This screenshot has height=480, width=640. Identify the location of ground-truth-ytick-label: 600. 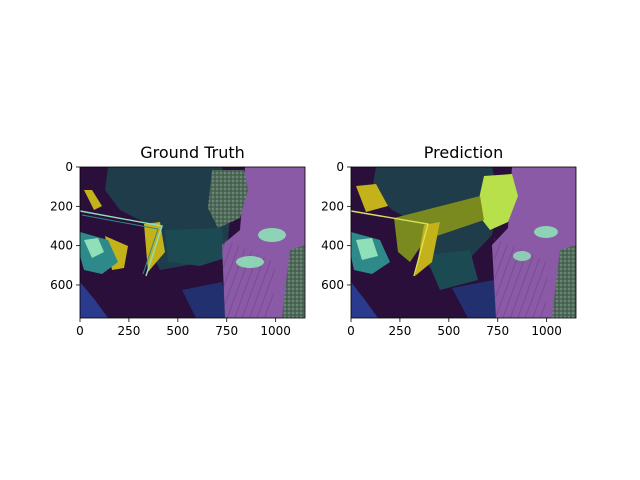
(61, 285).